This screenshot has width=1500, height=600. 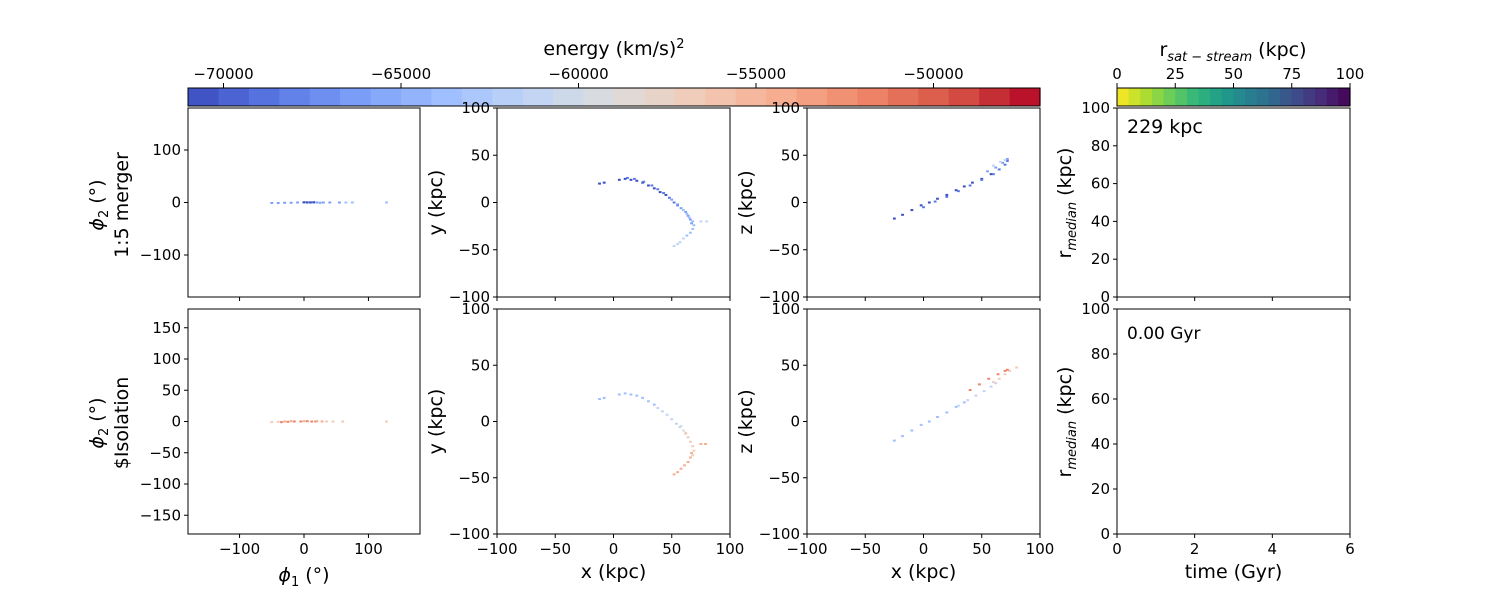 What do you see at coordinates (730, 549) in the screenshot?
I see `bottom-xy-xtick-label: 100` at bounding box center [730, 549].